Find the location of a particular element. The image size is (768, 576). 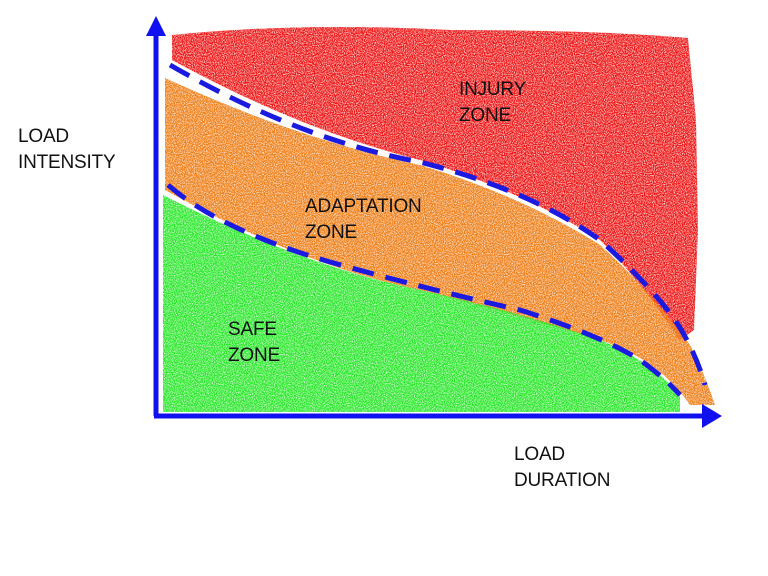

x-axis-label-line1: LOAD is located at coordinates (539, 454).